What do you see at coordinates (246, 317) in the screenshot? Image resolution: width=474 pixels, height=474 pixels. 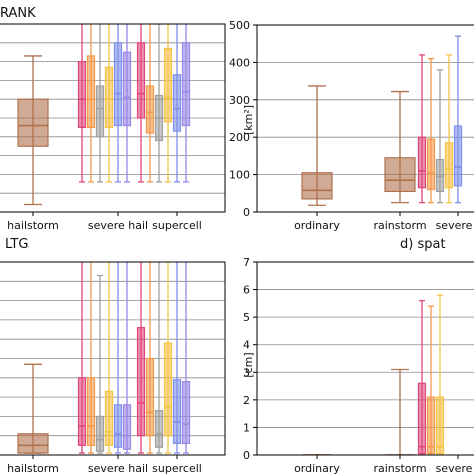 I see `y-tick-label: 5` at bounding box center [246, 317].